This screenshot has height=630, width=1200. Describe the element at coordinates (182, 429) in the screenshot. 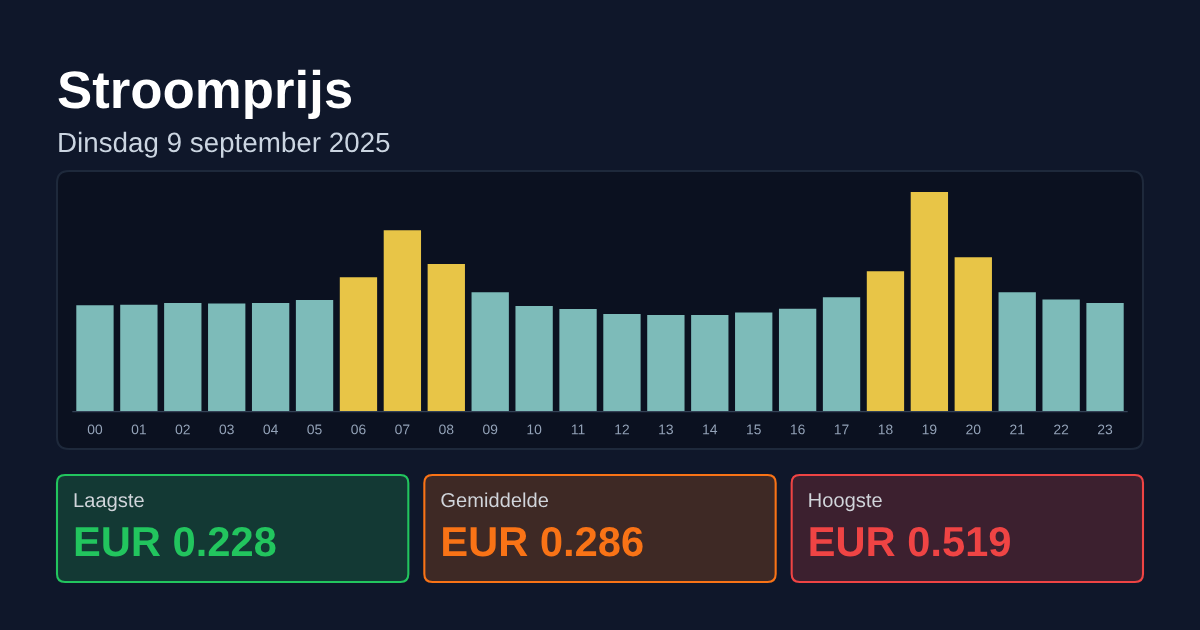

I see `x-tick-label: 02` at that location.